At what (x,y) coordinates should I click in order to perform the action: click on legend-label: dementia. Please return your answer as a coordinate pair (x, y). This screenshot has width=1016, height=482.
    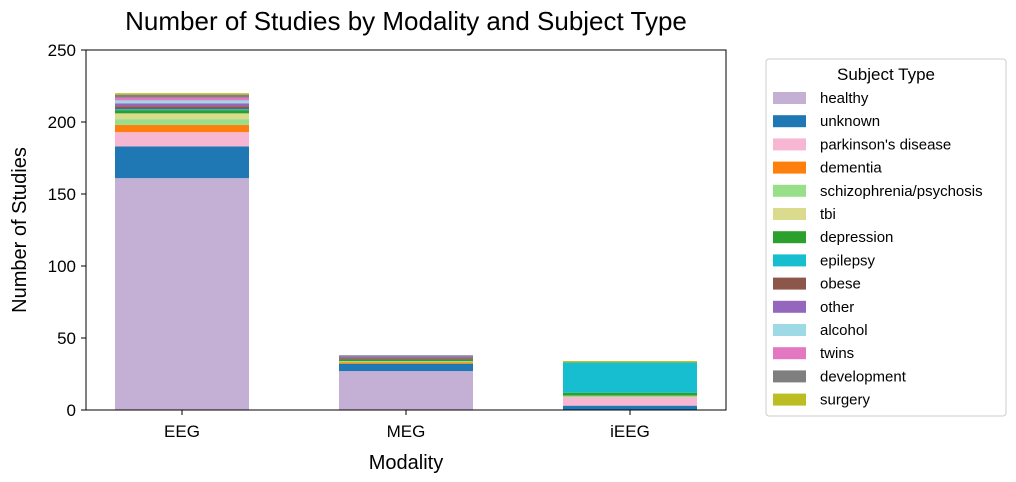
    Looking at the image, I should click on (851, 168).